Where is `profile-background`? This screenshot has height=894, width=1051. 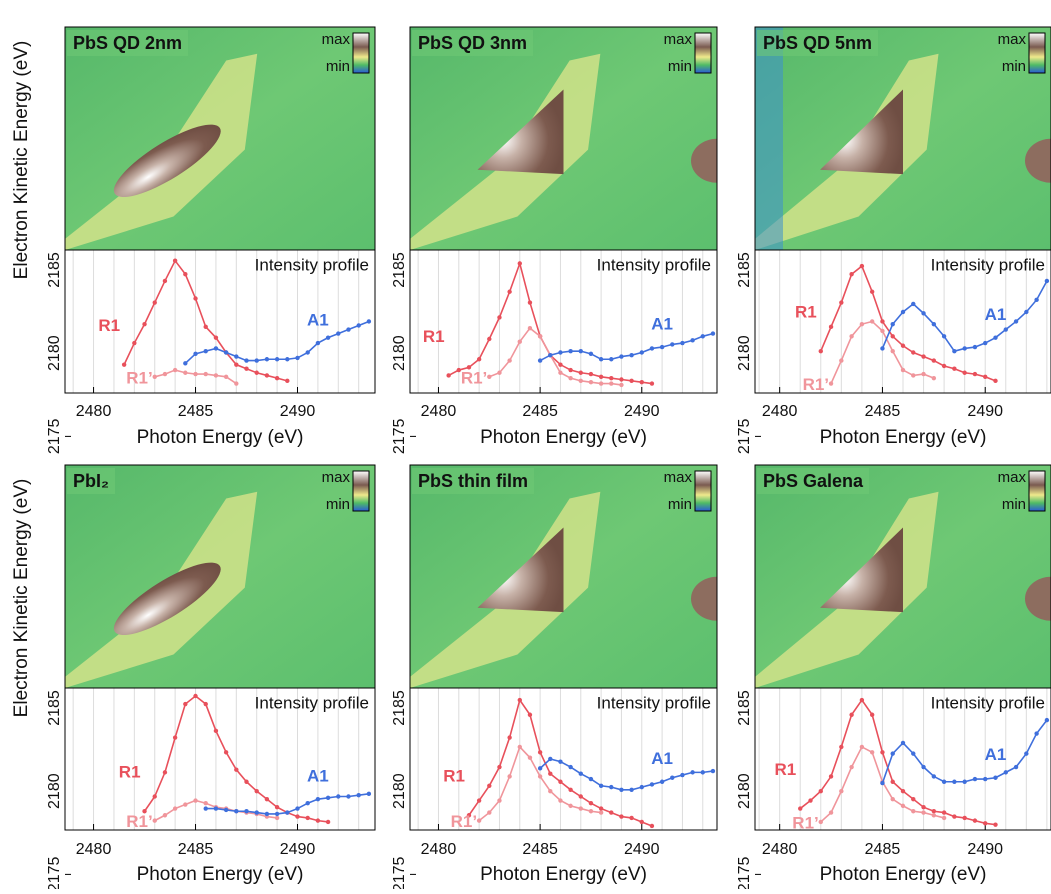 profile-background is located at coordinates (220, 321).